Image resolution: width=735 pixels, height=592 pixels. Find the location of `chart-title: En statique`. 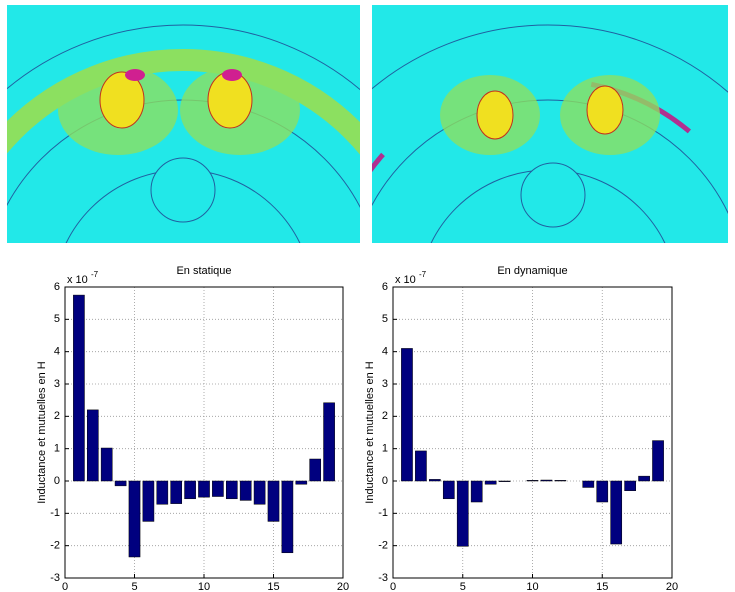

chart-title: En statique is located at coordinates (203, 271).